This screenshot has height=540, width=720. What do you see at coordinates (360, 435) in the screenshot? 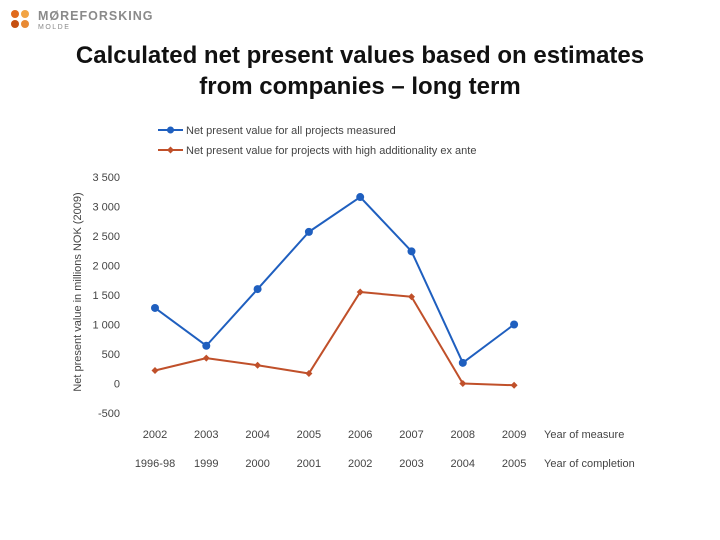
I see `x-tick-label: 2006` at bounding box center [360, 435].